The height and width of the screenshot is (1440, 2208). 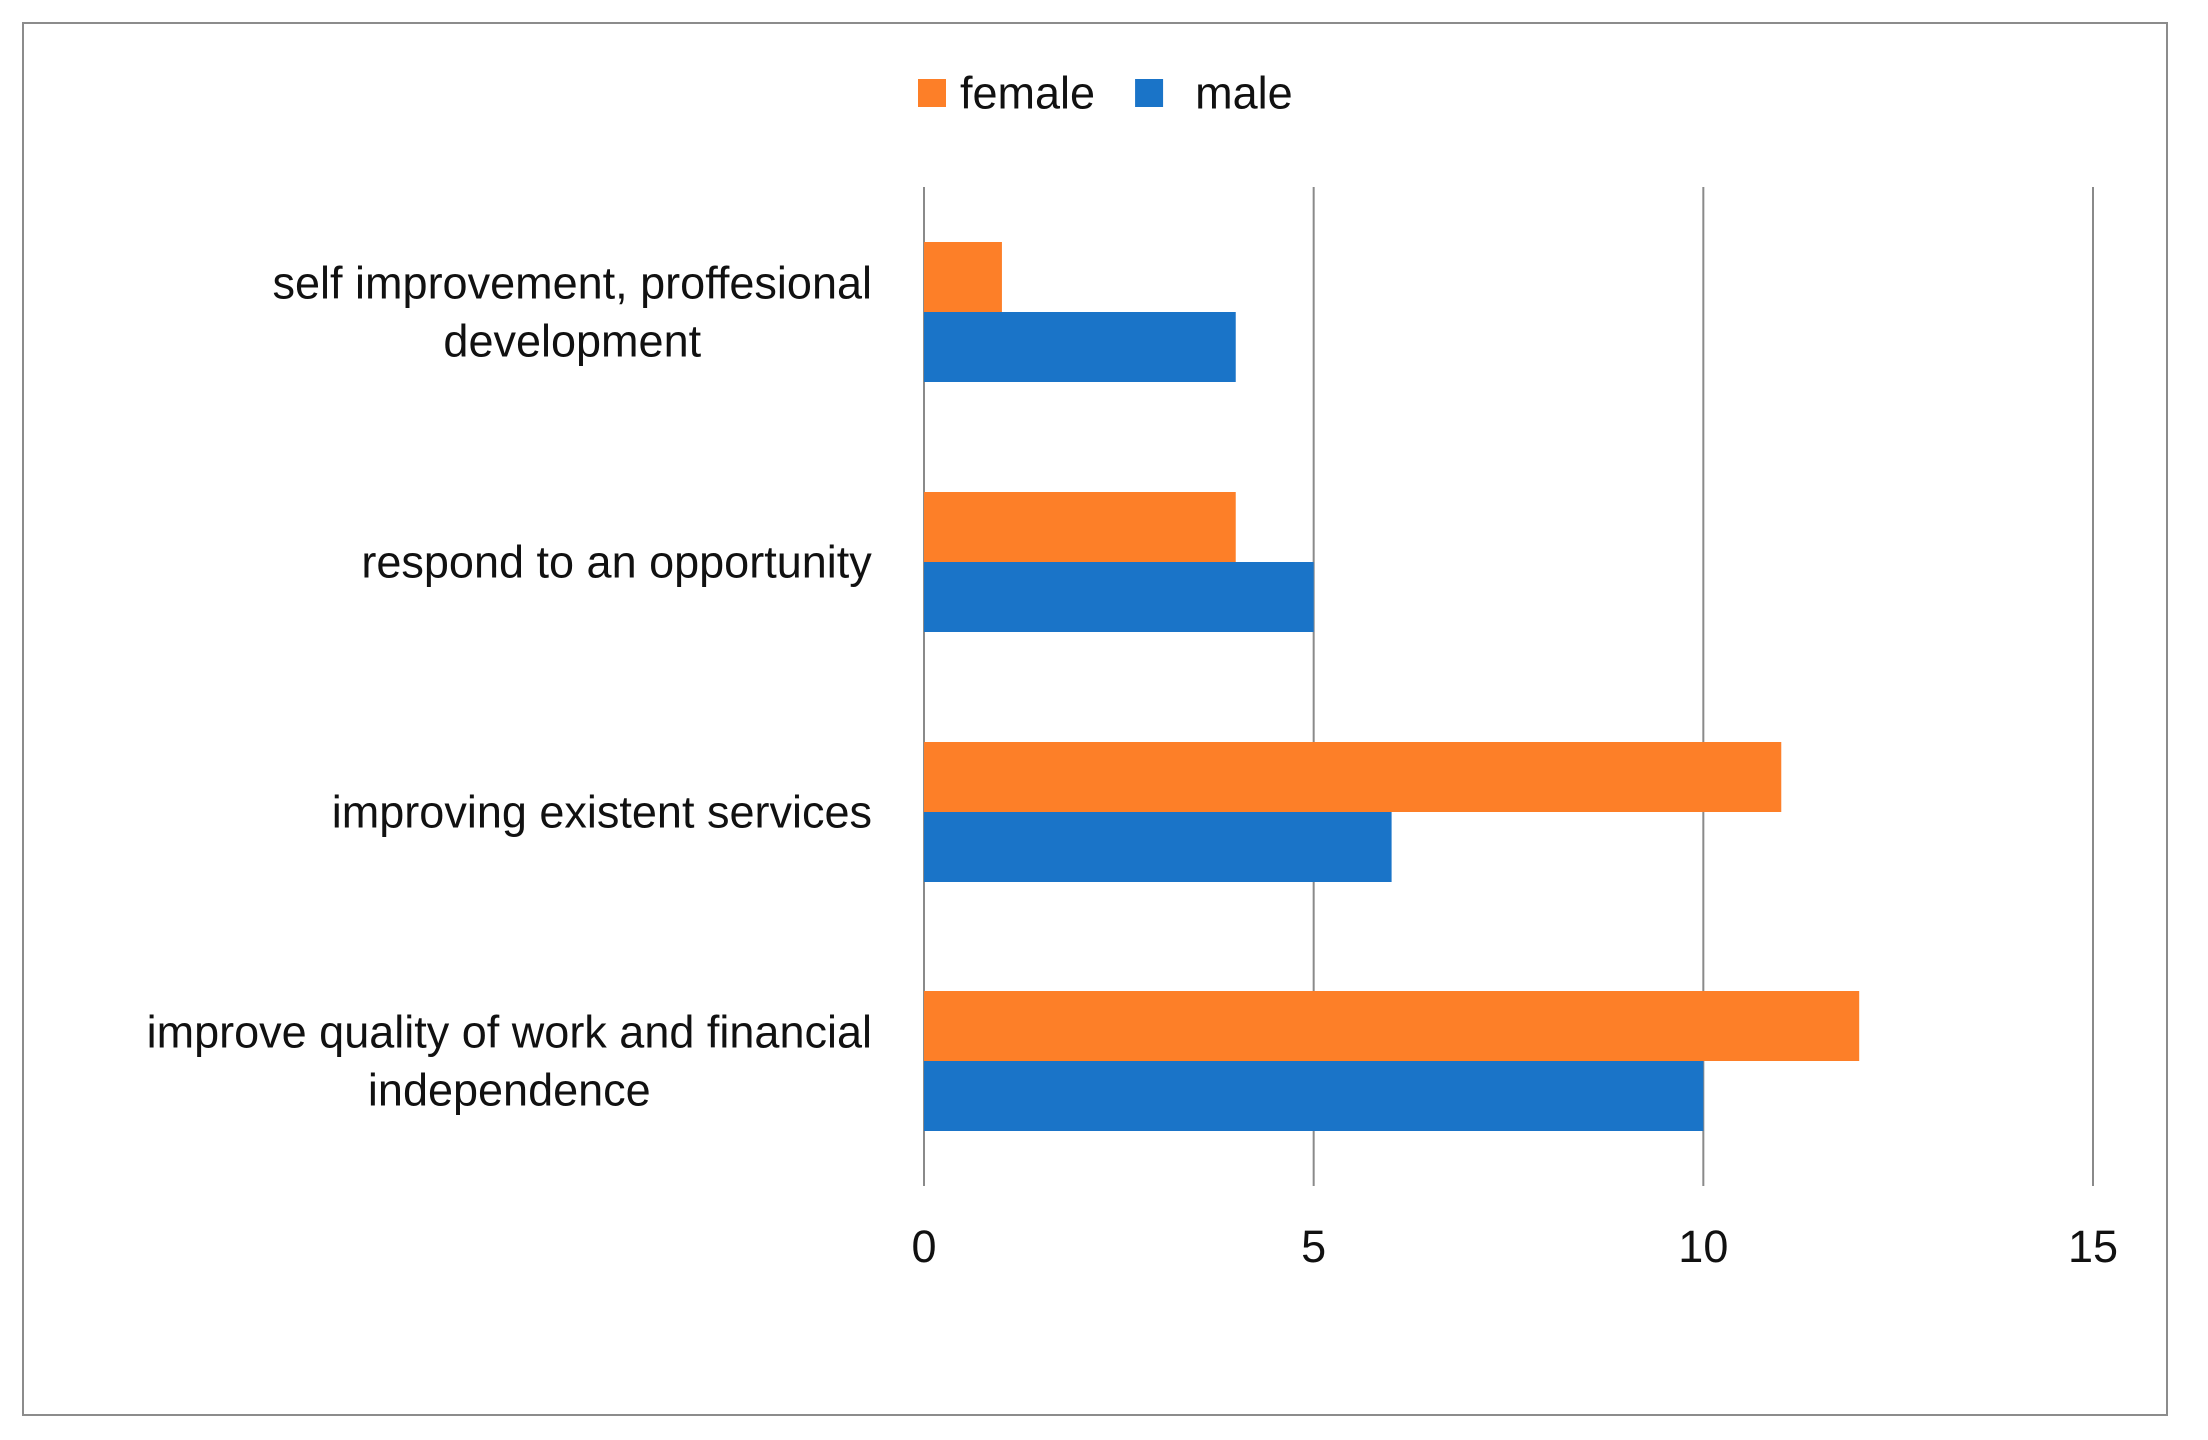 I want to click on x-tick-label-10: 10, so click(x=1703, y=1246).